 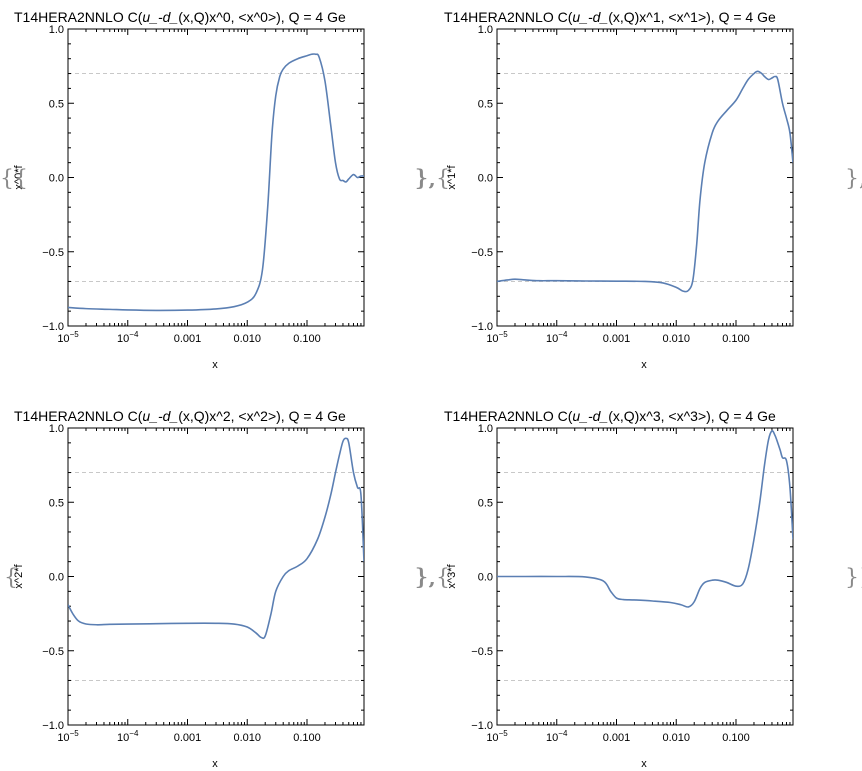 What do you see at coordinates (452, 177) in the screenshot?
I see `y-axis-label: x^1*f` at bounding box center [452, 177].